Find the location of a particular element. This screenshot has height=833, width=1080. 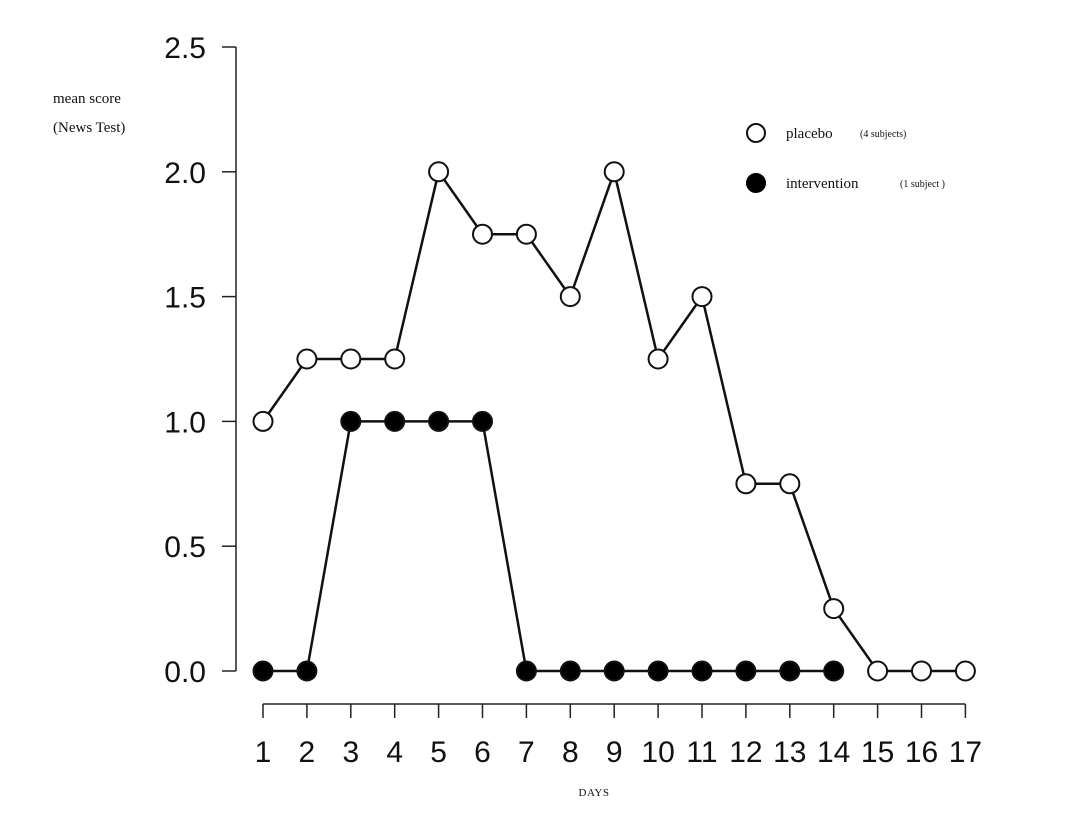

x-tick-label: 2 is located at coordinates (307, 752).